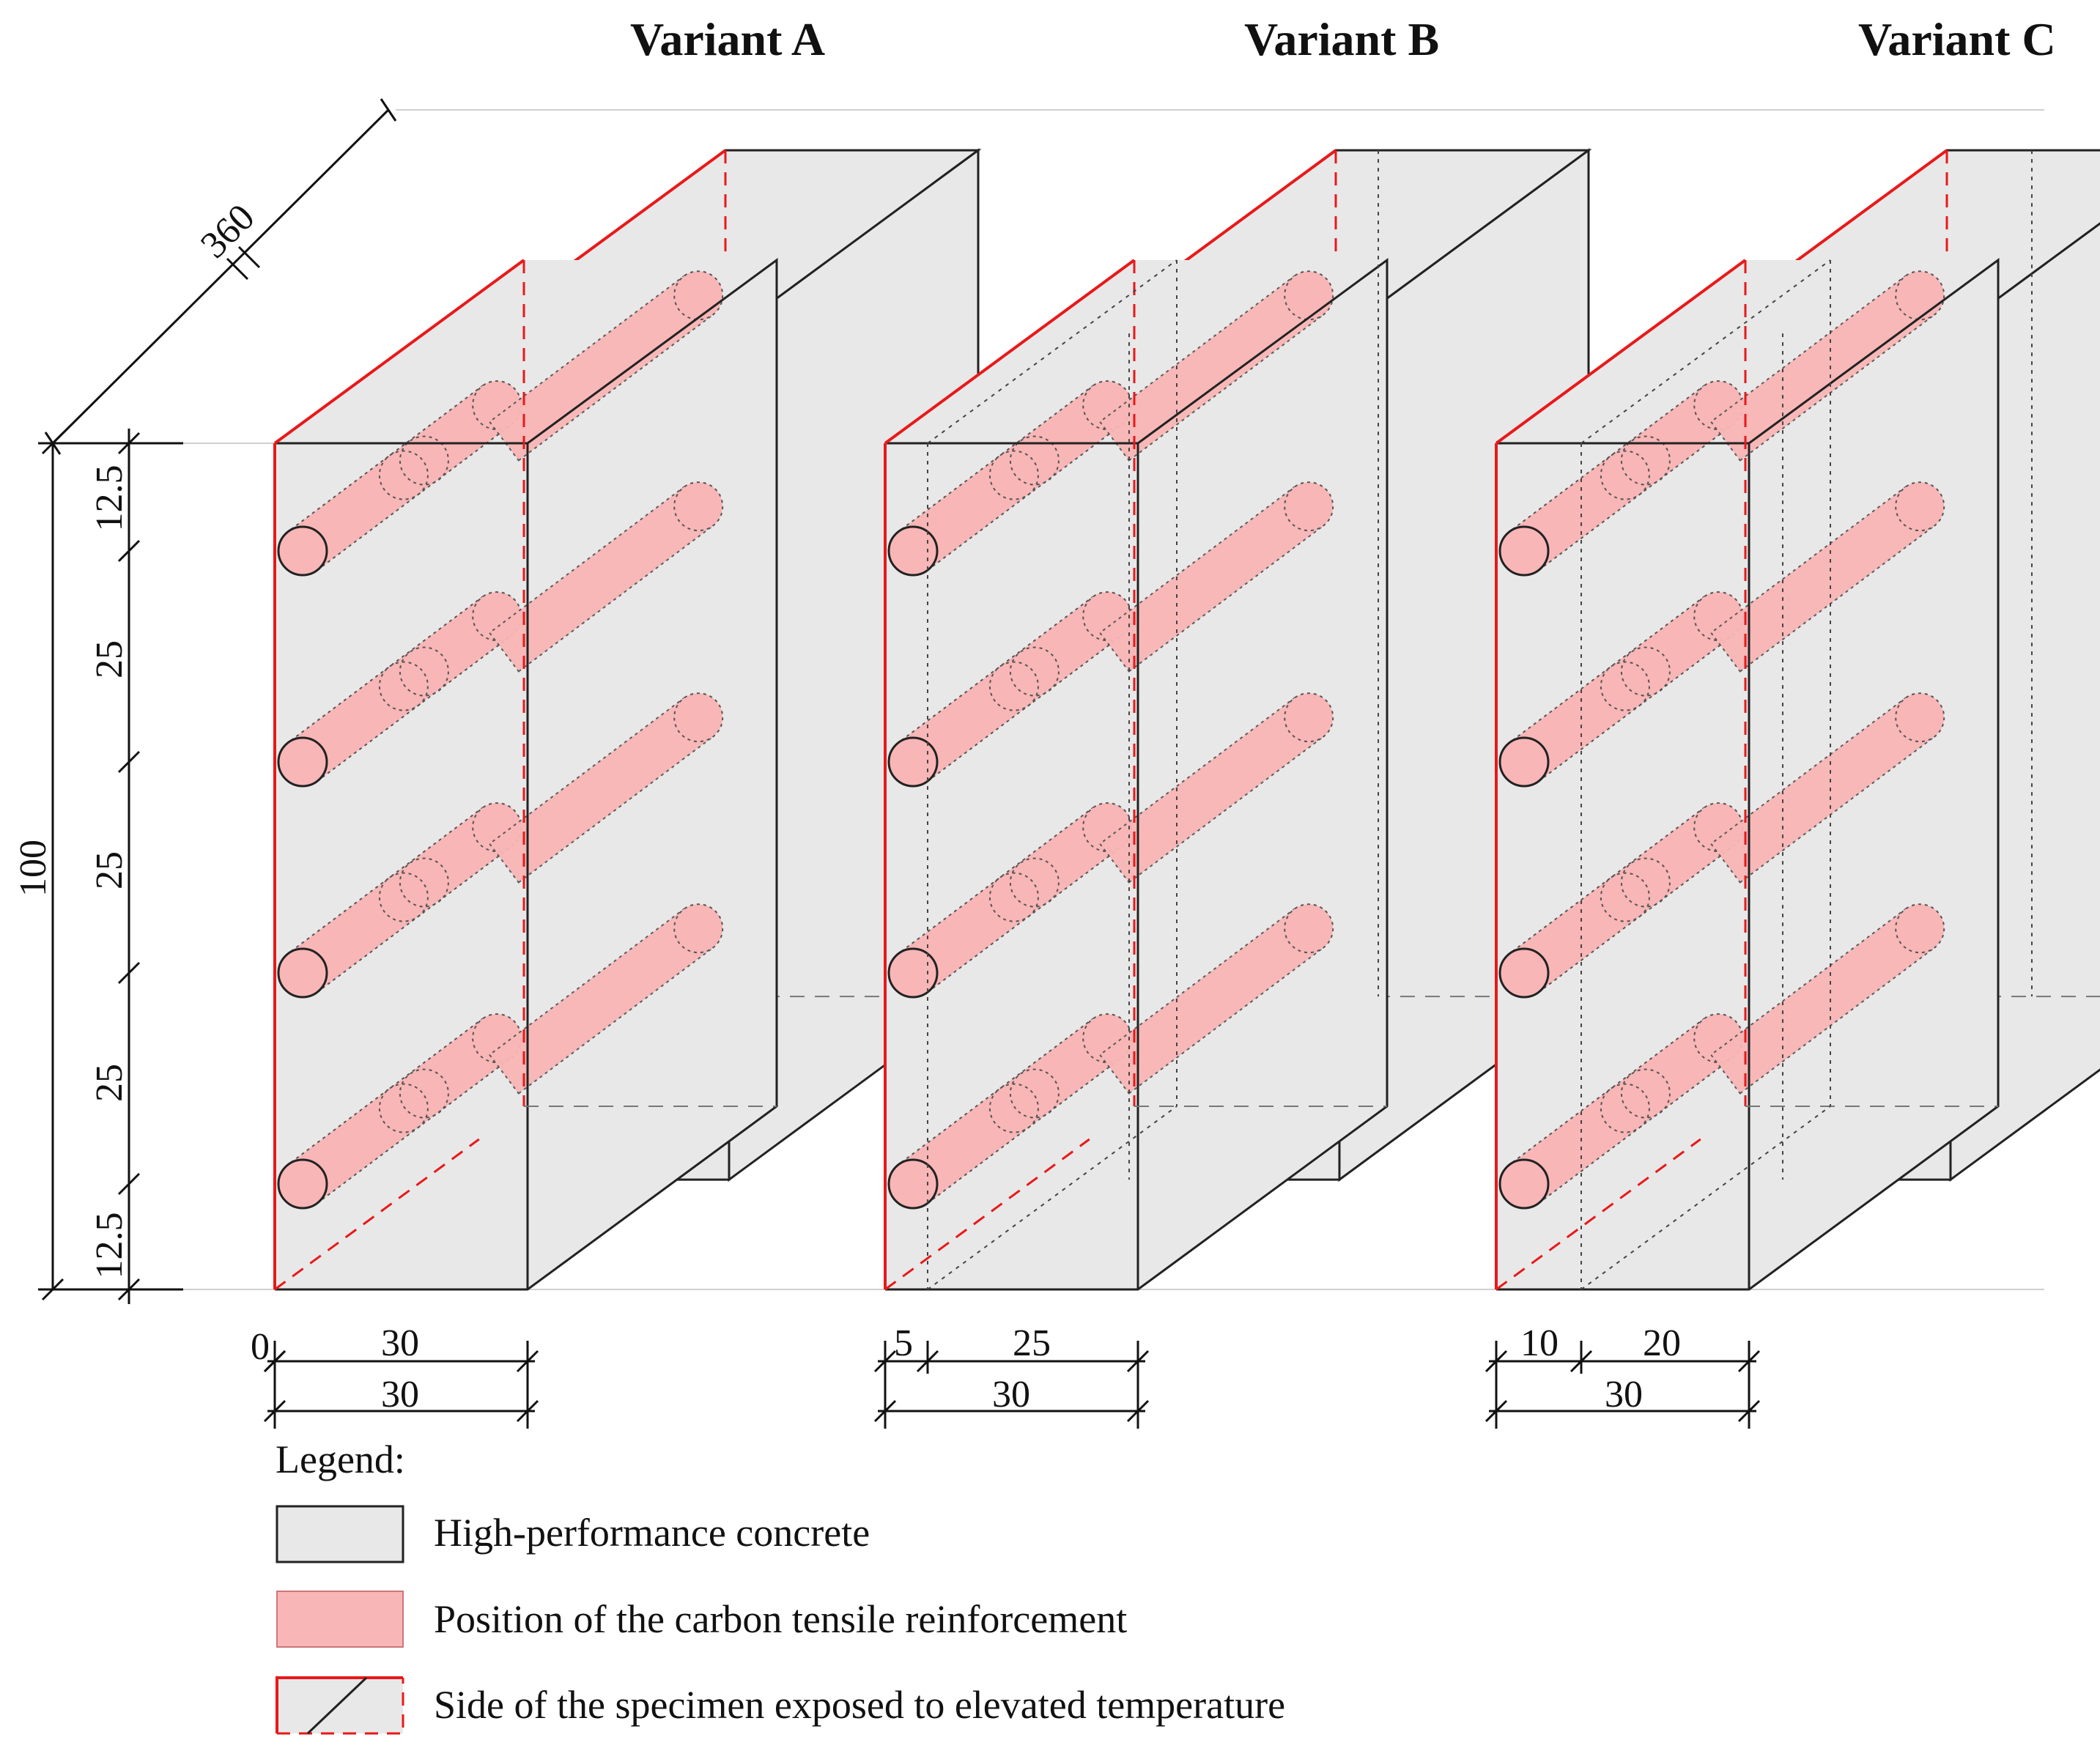 This screenshot has width=2100, height=1751. Describe the element at coordinates (109, 870) in the screenshot. I see `height-seg-3-label: 25` at that location.